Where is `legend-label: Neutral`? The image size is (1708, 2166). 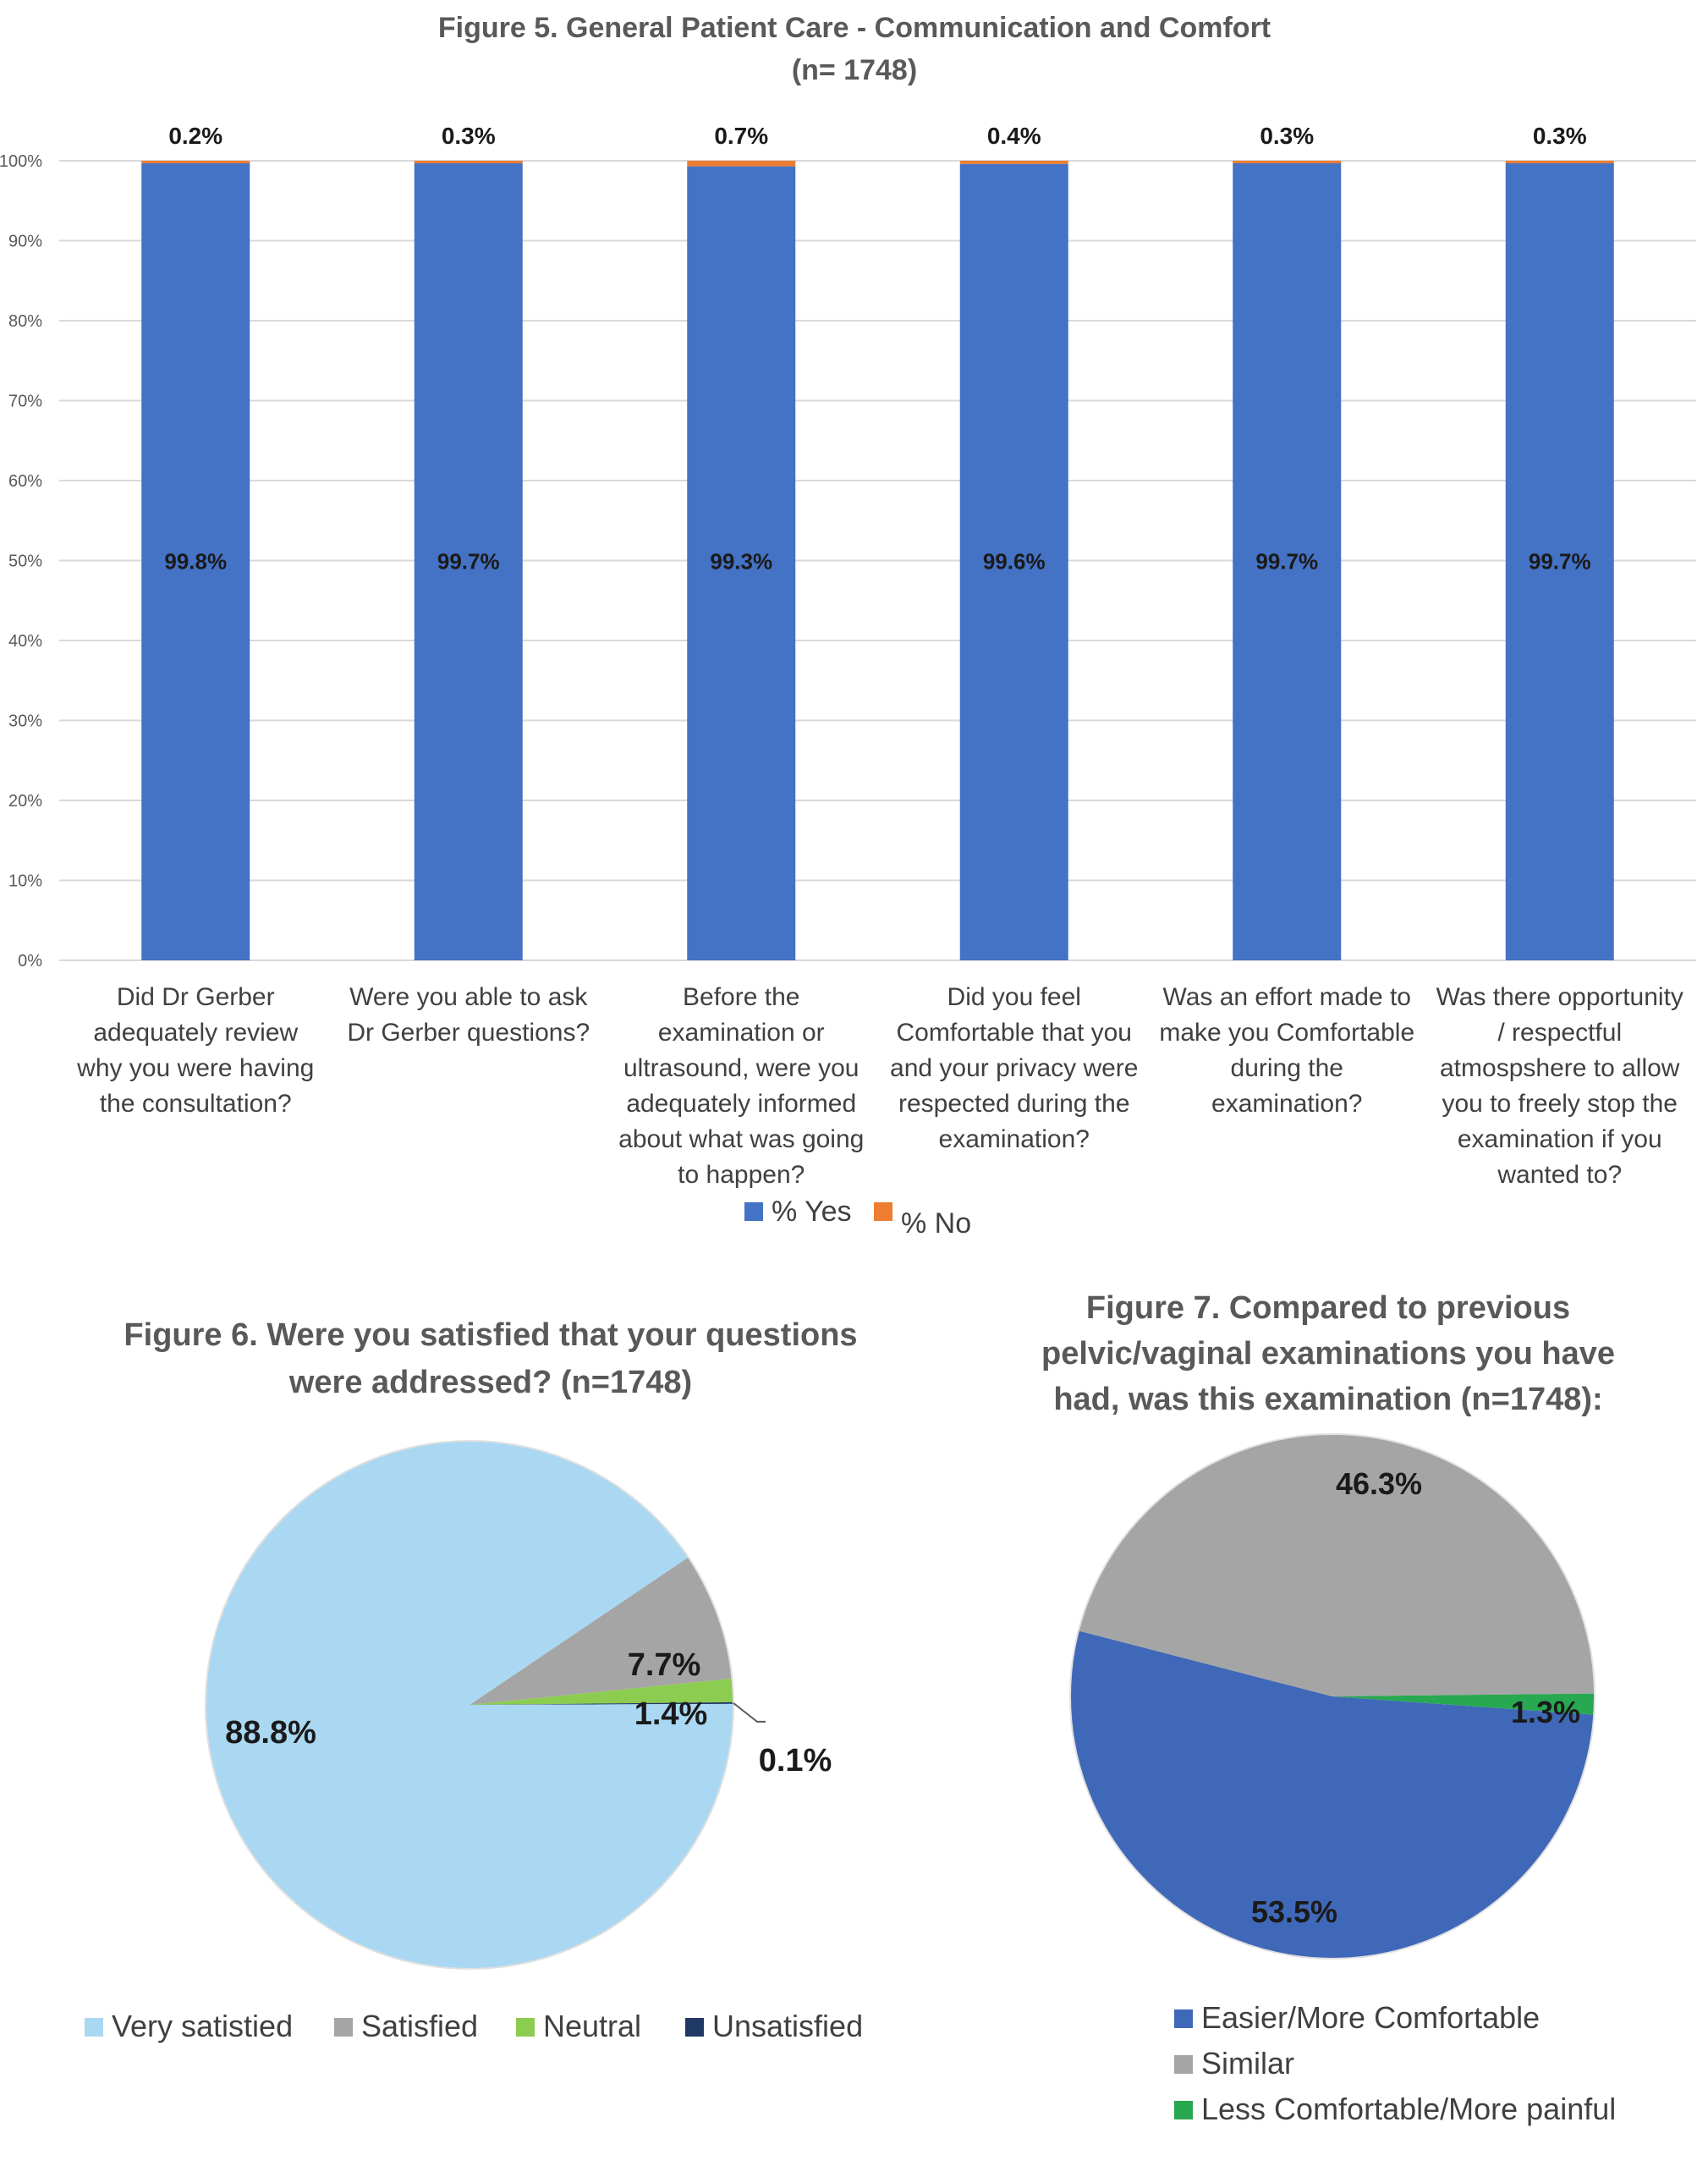 legend-label: Neutral is located at coordinates (592, 2026).